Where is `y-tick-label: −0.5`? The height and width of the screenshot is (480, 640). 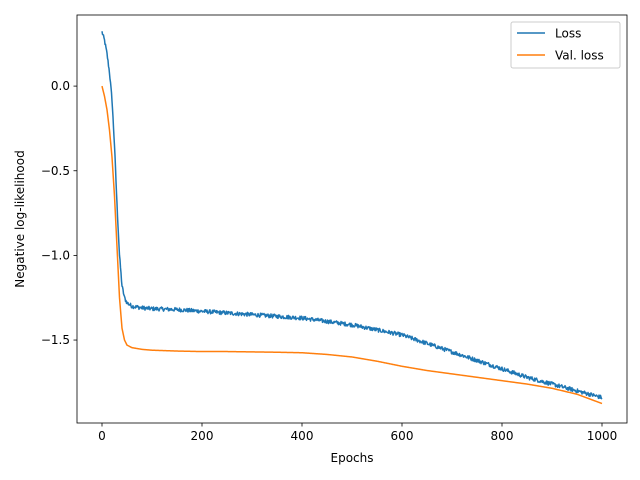
y-tick-label: −0.5 is located at coordinates (55, 171).